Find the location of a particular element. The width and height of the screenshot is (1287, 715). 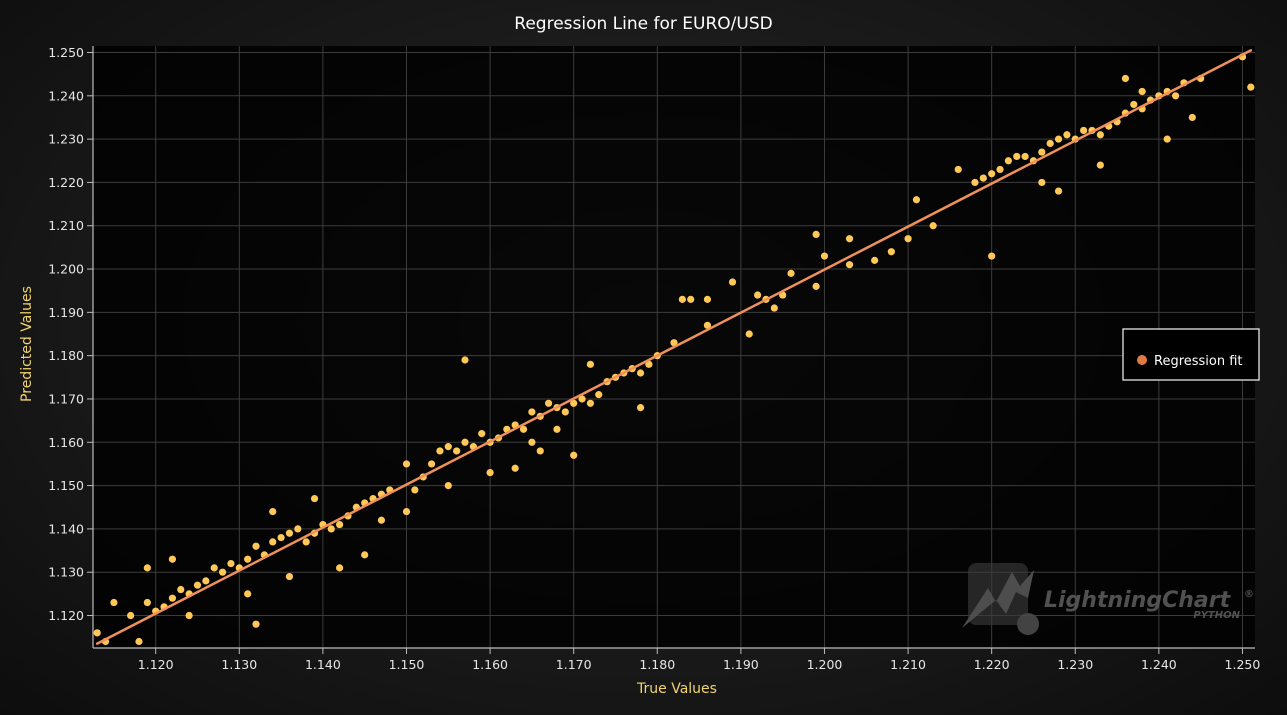

watermark-brand: LightningChart is located at coordinates (1138, 600).